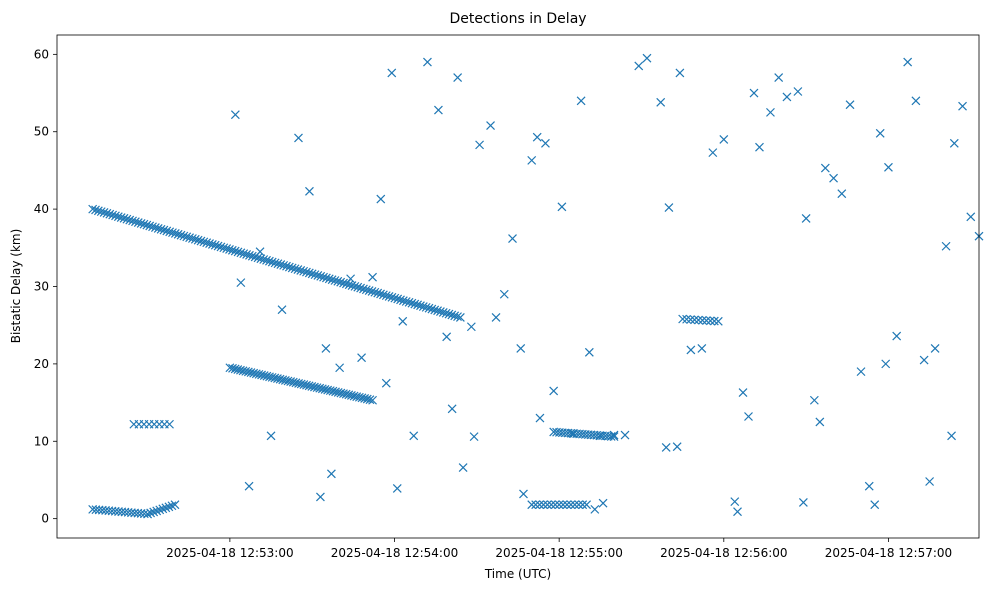  I want to click on x-axis-label: Time (UTC), so click(517, 574).